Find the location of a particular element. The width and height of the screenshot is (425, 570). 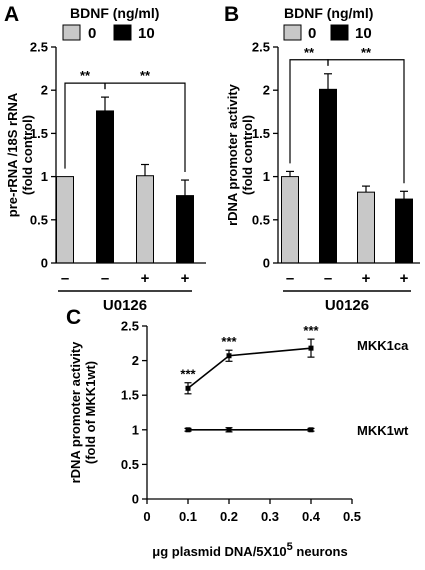

x-tick-label-c-1: 0.1 is located at coordinates (188, 516).